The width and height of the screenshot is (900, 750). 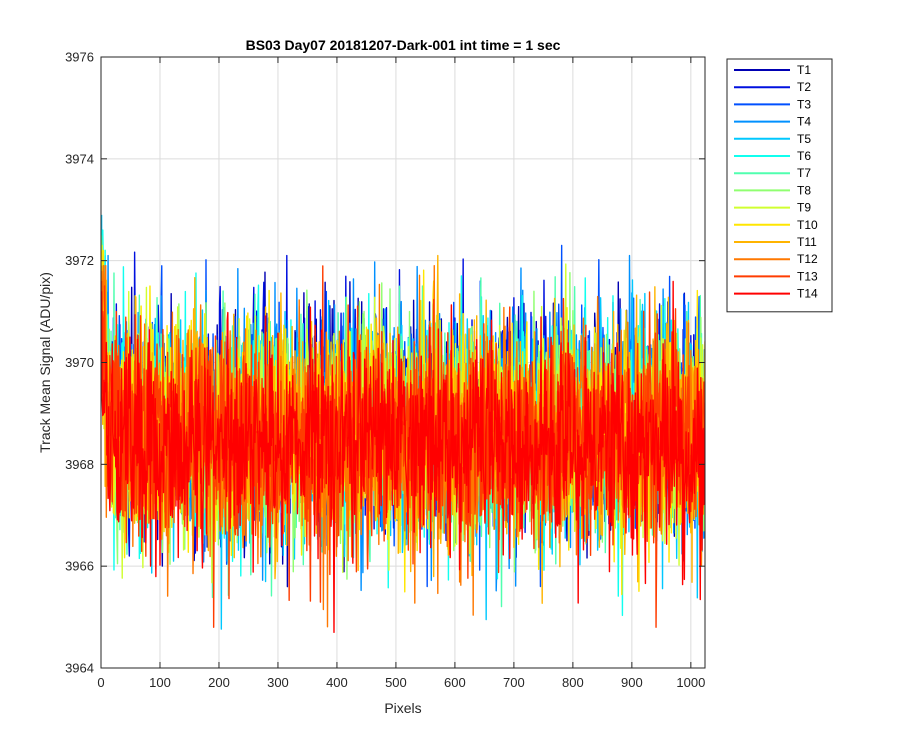 What do you see at coordinates (100, 682) in the screenshot?
I see `x-tick-label: 0` at bounding box center [100, 682].